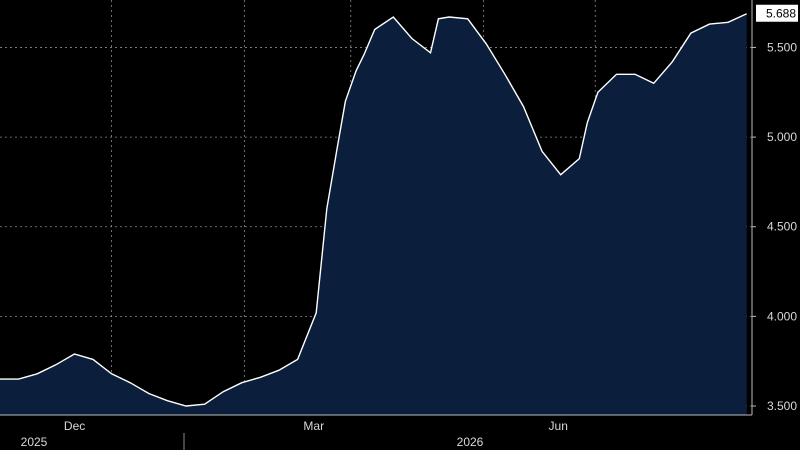  Describe the element at coordinates (294, 434) in the screenshot. I see `x-axis-ticks: Dec Mar Jun 2025 2026` at that location.